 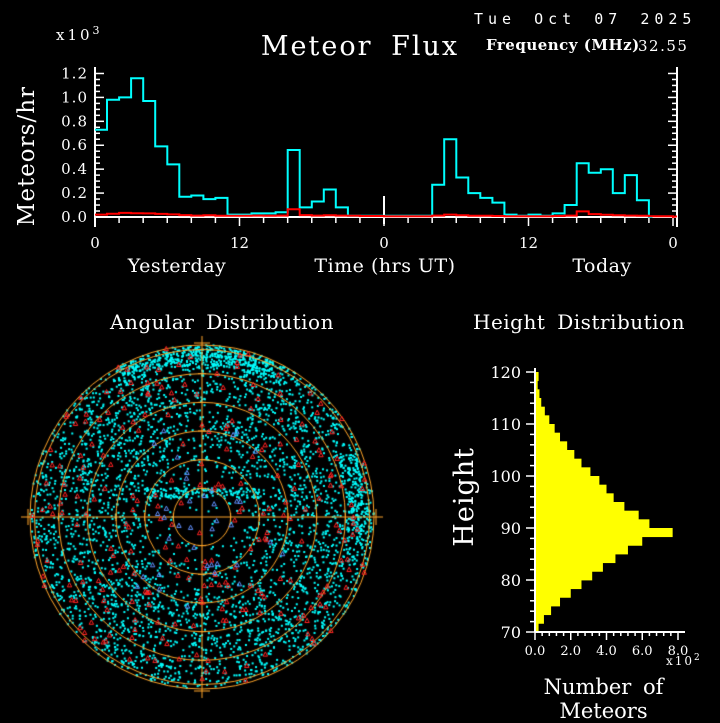 What do you see at coordinates (606, 651) in the screenshot?
I see `height-xtick-label: 4.0` at bounding box center [606, 651].